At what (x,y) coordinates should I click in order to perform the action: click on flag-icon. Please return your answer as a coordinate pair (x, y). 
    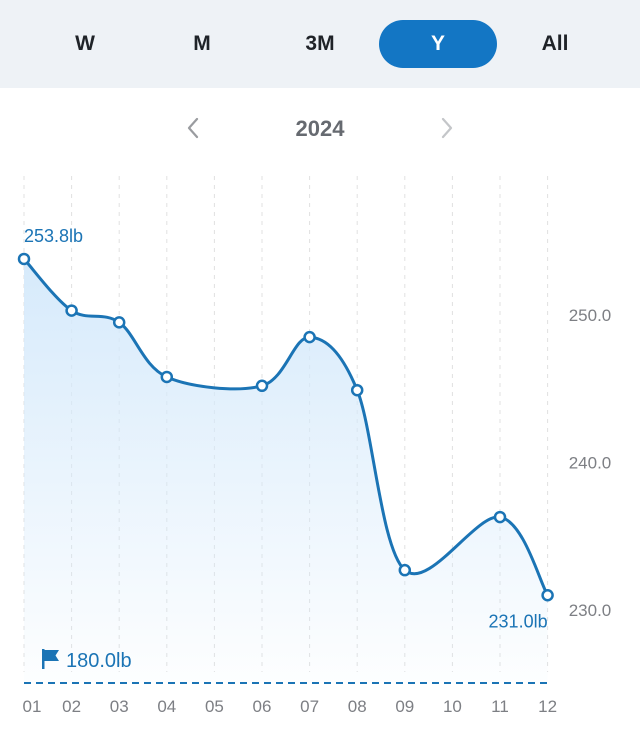
    Looking at the image, I should click on (50, 659).